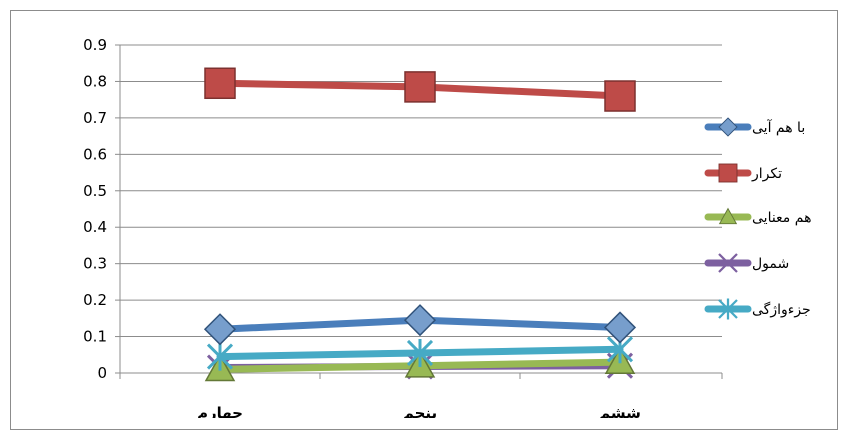 This screenshot has height=430, width=841. Describe the element at coordinates (95, 45) in the screenshot. I see `y-tick-label: 0.9` at that location.